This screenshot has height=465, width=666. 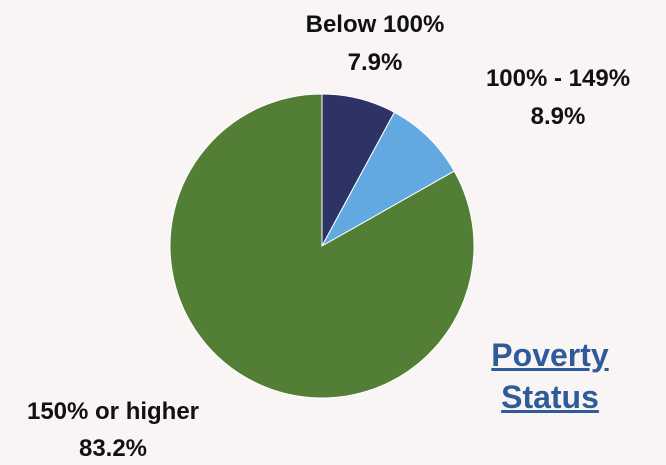 What do you see at coordinates (113, 411) in the screenshot?
I see `slice-label-150-or-higher: 150% or higher` at bounding box center [113, 411].